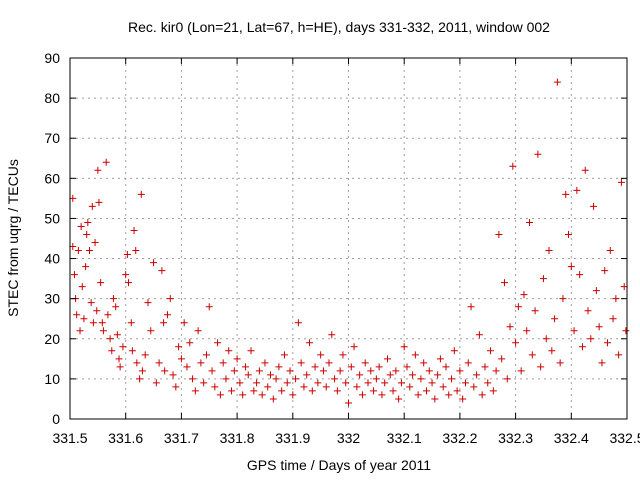  What do you see at coordinates (515, 438) in the screenshot?
I see `x-tick-label: 332.3` at bounding box center [515, 438].